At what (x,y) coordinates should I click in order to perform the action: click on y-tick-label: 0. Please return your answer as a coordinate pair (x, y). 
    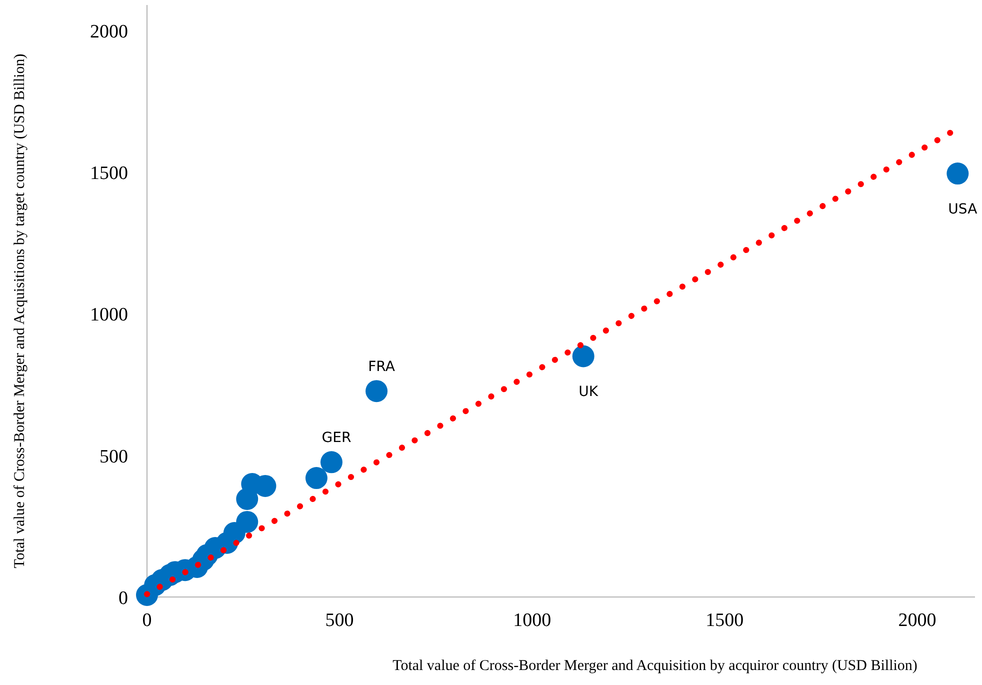
    Looking at the image, I should click on (123, 598).